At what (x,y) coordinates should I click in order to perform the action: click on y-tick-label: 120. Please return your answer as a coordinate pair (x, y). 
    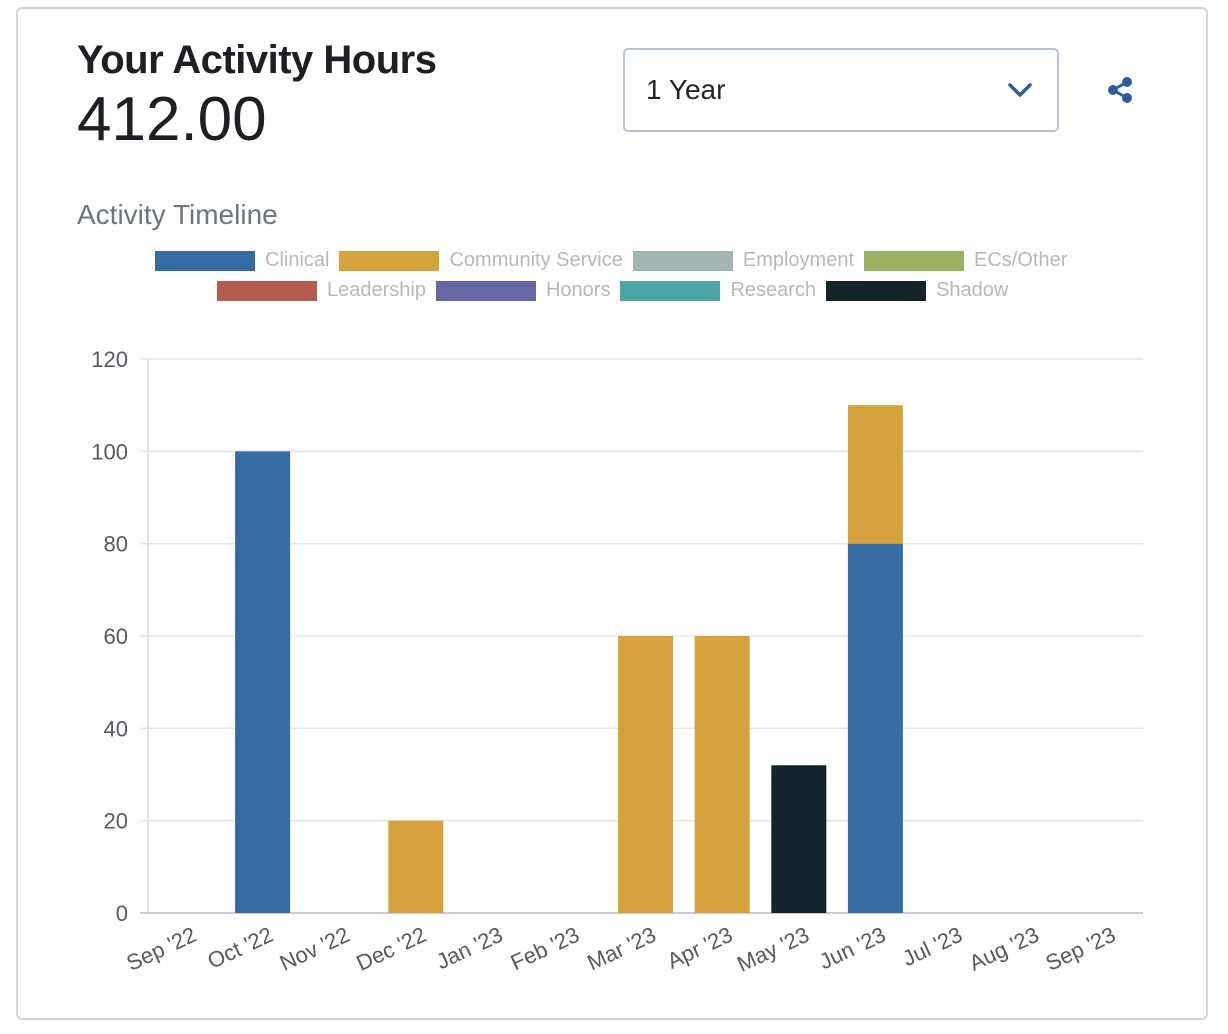
    Looking at the image, I should click on (109, 359).